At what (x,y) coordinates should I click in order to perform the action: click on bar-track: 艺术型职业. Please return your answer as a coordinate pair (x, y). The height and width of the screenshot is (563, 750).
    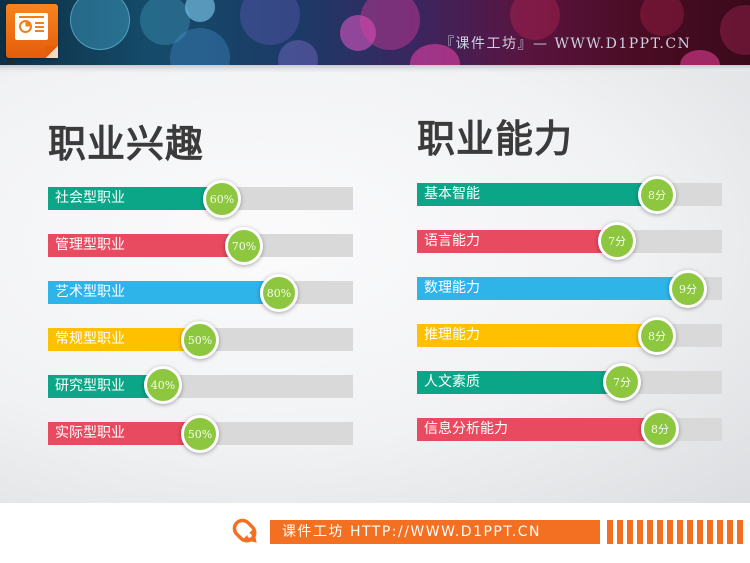
    Looking at the image, I should click on (200, 292).